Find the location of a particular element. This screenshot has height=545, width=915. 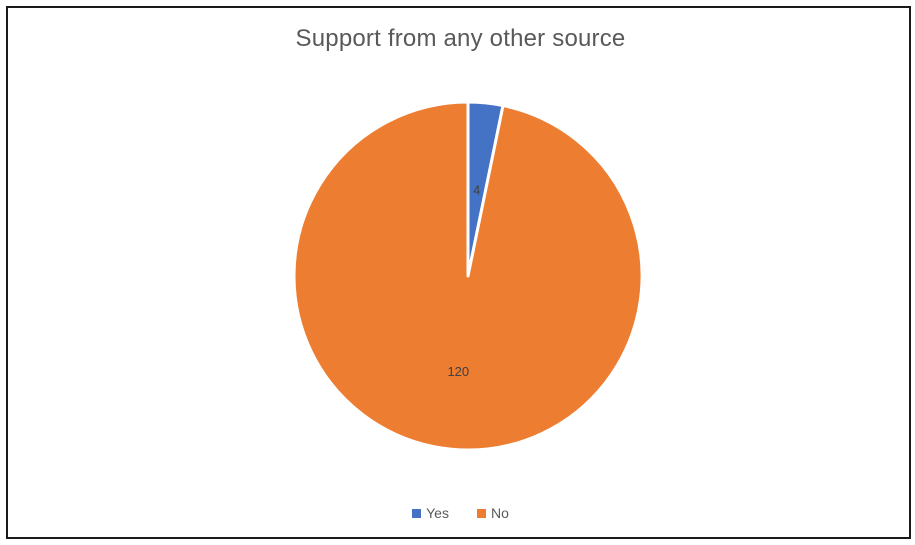

legend-item-no: No is located at coordinates (492, 513).